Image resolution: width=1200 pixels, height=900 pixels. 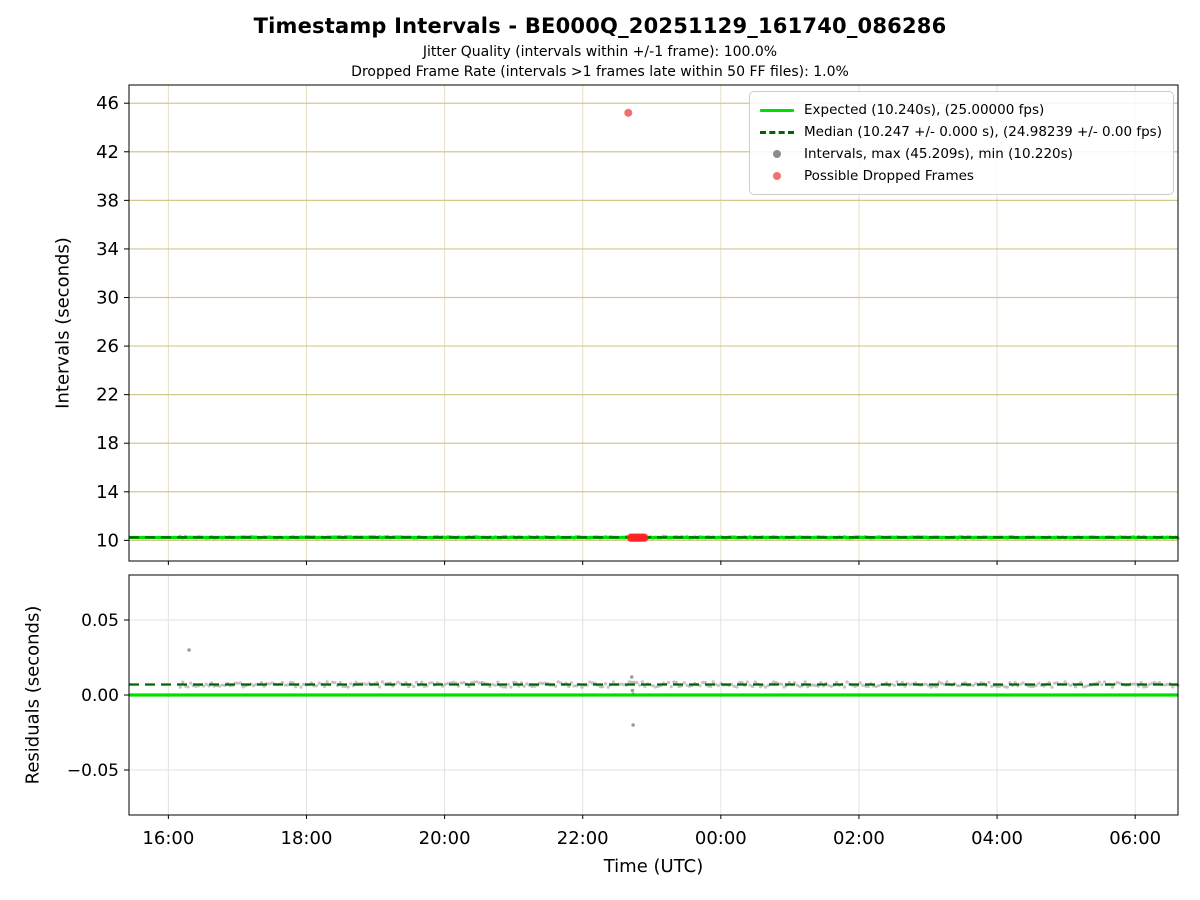 I want to click on gray-dot-icon, so click(x=776, y=154).